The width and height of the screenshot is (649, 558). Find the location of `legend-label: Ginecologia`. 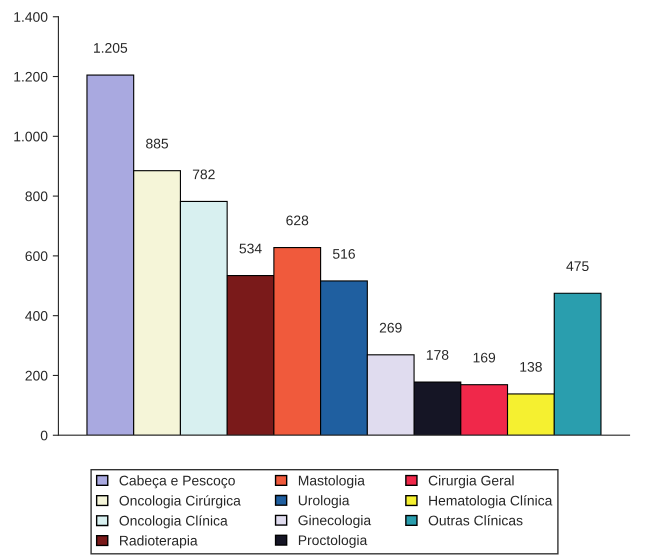

legend-label: Ginecologia is located at coordinates (335, 521).